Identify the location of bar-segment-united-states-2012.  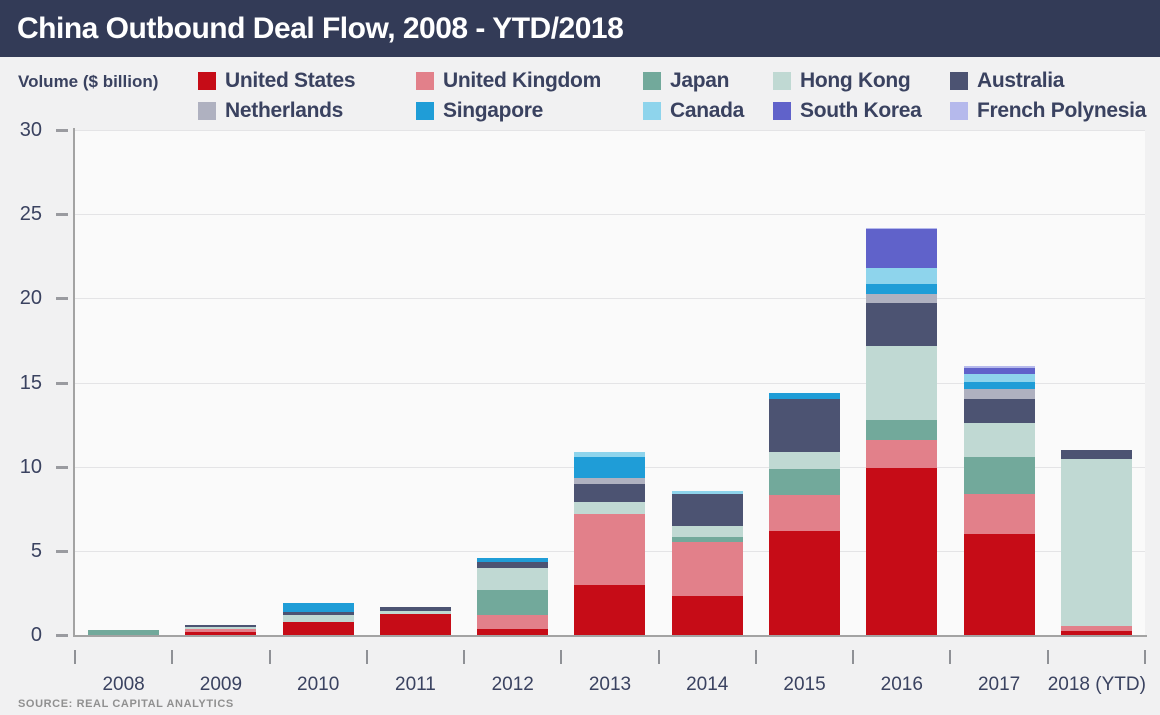
(513, 632).